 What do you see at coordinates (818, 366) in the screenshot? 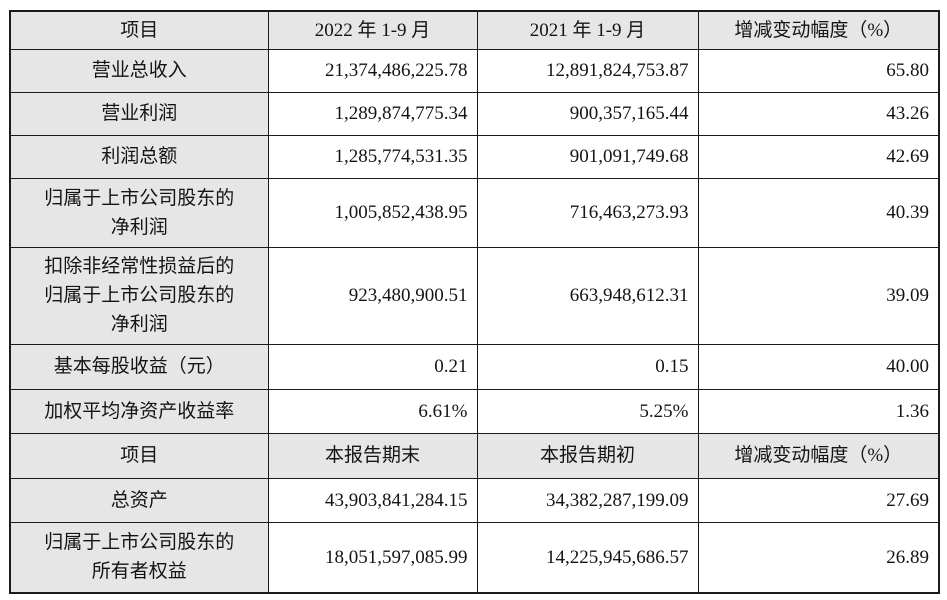
I see `value-change-pct: 40.00` at bounding box center [818, 366].